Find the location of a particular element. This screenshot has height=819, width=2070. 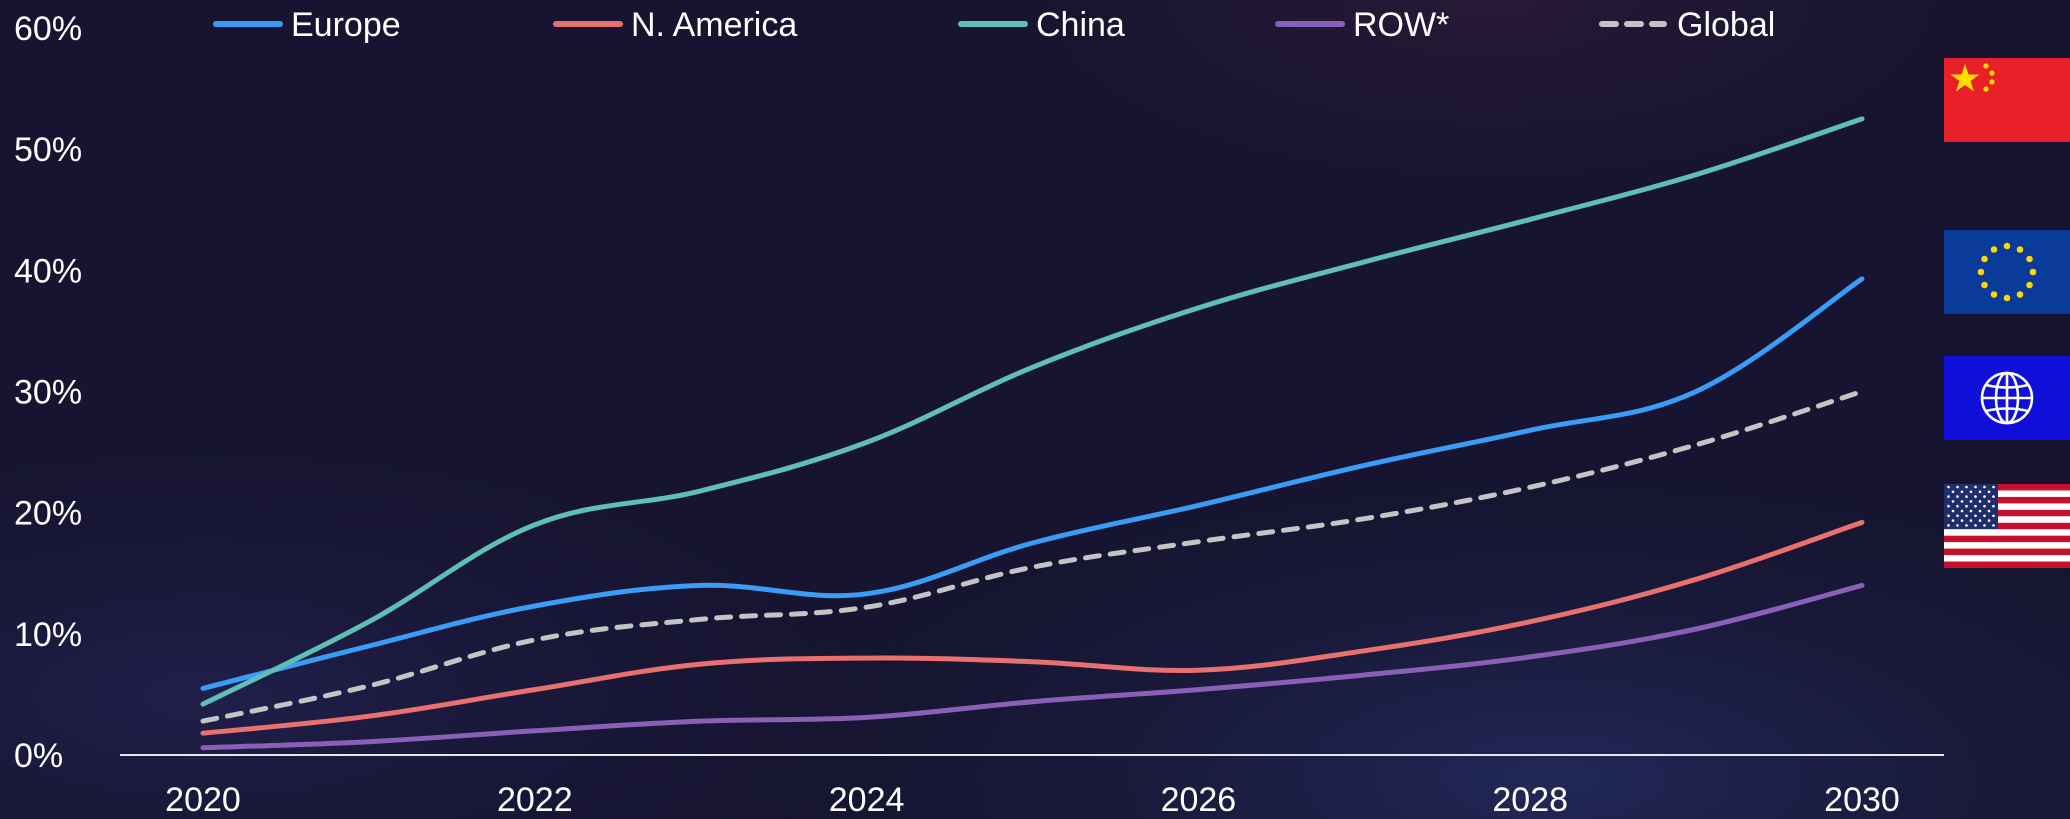

legend: Europe N. America China ROW* Global is located at coordinates (994, 25).